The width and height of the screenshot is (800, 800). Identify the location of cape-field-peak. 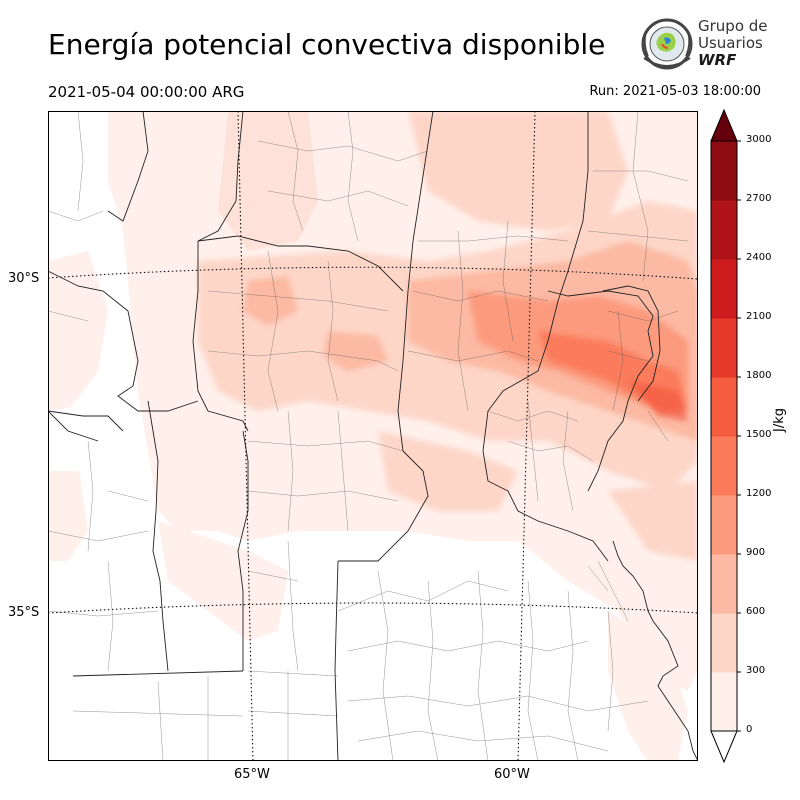
(578, 356).